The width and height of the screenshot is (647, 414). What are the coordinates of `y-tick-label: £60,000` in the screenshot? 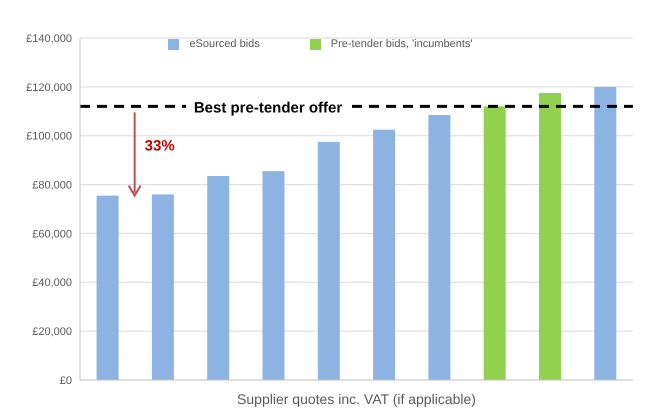 It's located at (52, 234).